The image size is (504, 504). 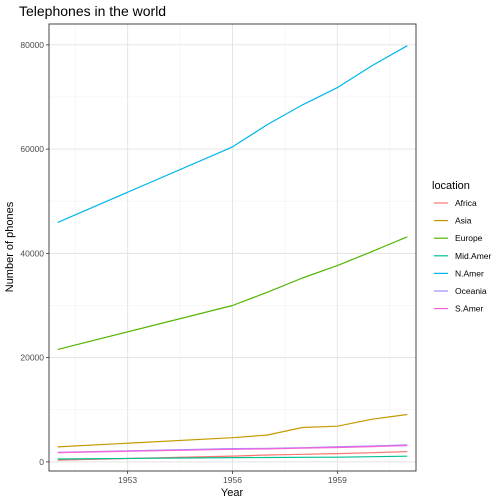 I want to click on legend-label: N.Amer, so click(x=469, y=273).